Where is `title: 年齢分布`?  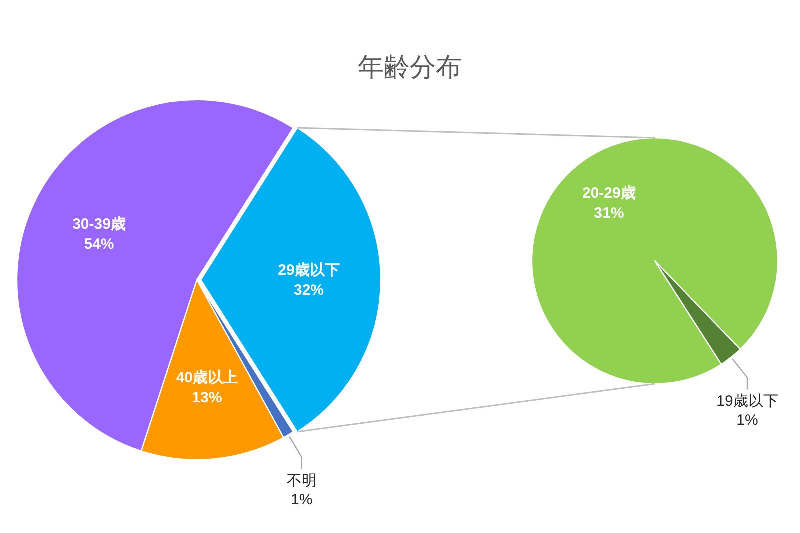 title: 年齢分布 is located at coordinates (410, 67).